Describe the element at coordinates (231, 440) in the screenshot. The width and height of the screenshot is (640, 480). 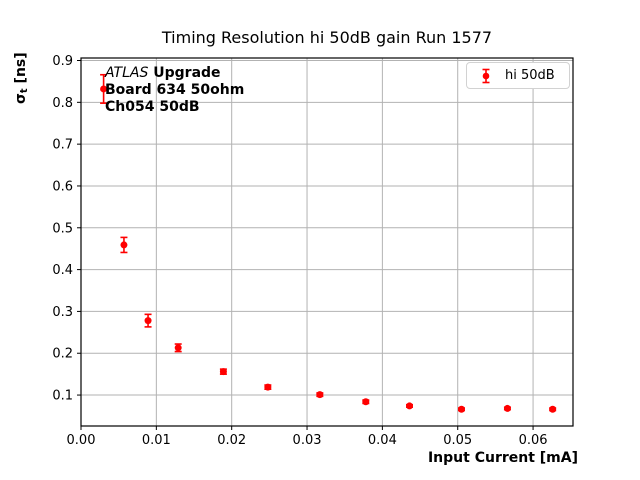
I see `x-tick-label: 0.02` at that location.